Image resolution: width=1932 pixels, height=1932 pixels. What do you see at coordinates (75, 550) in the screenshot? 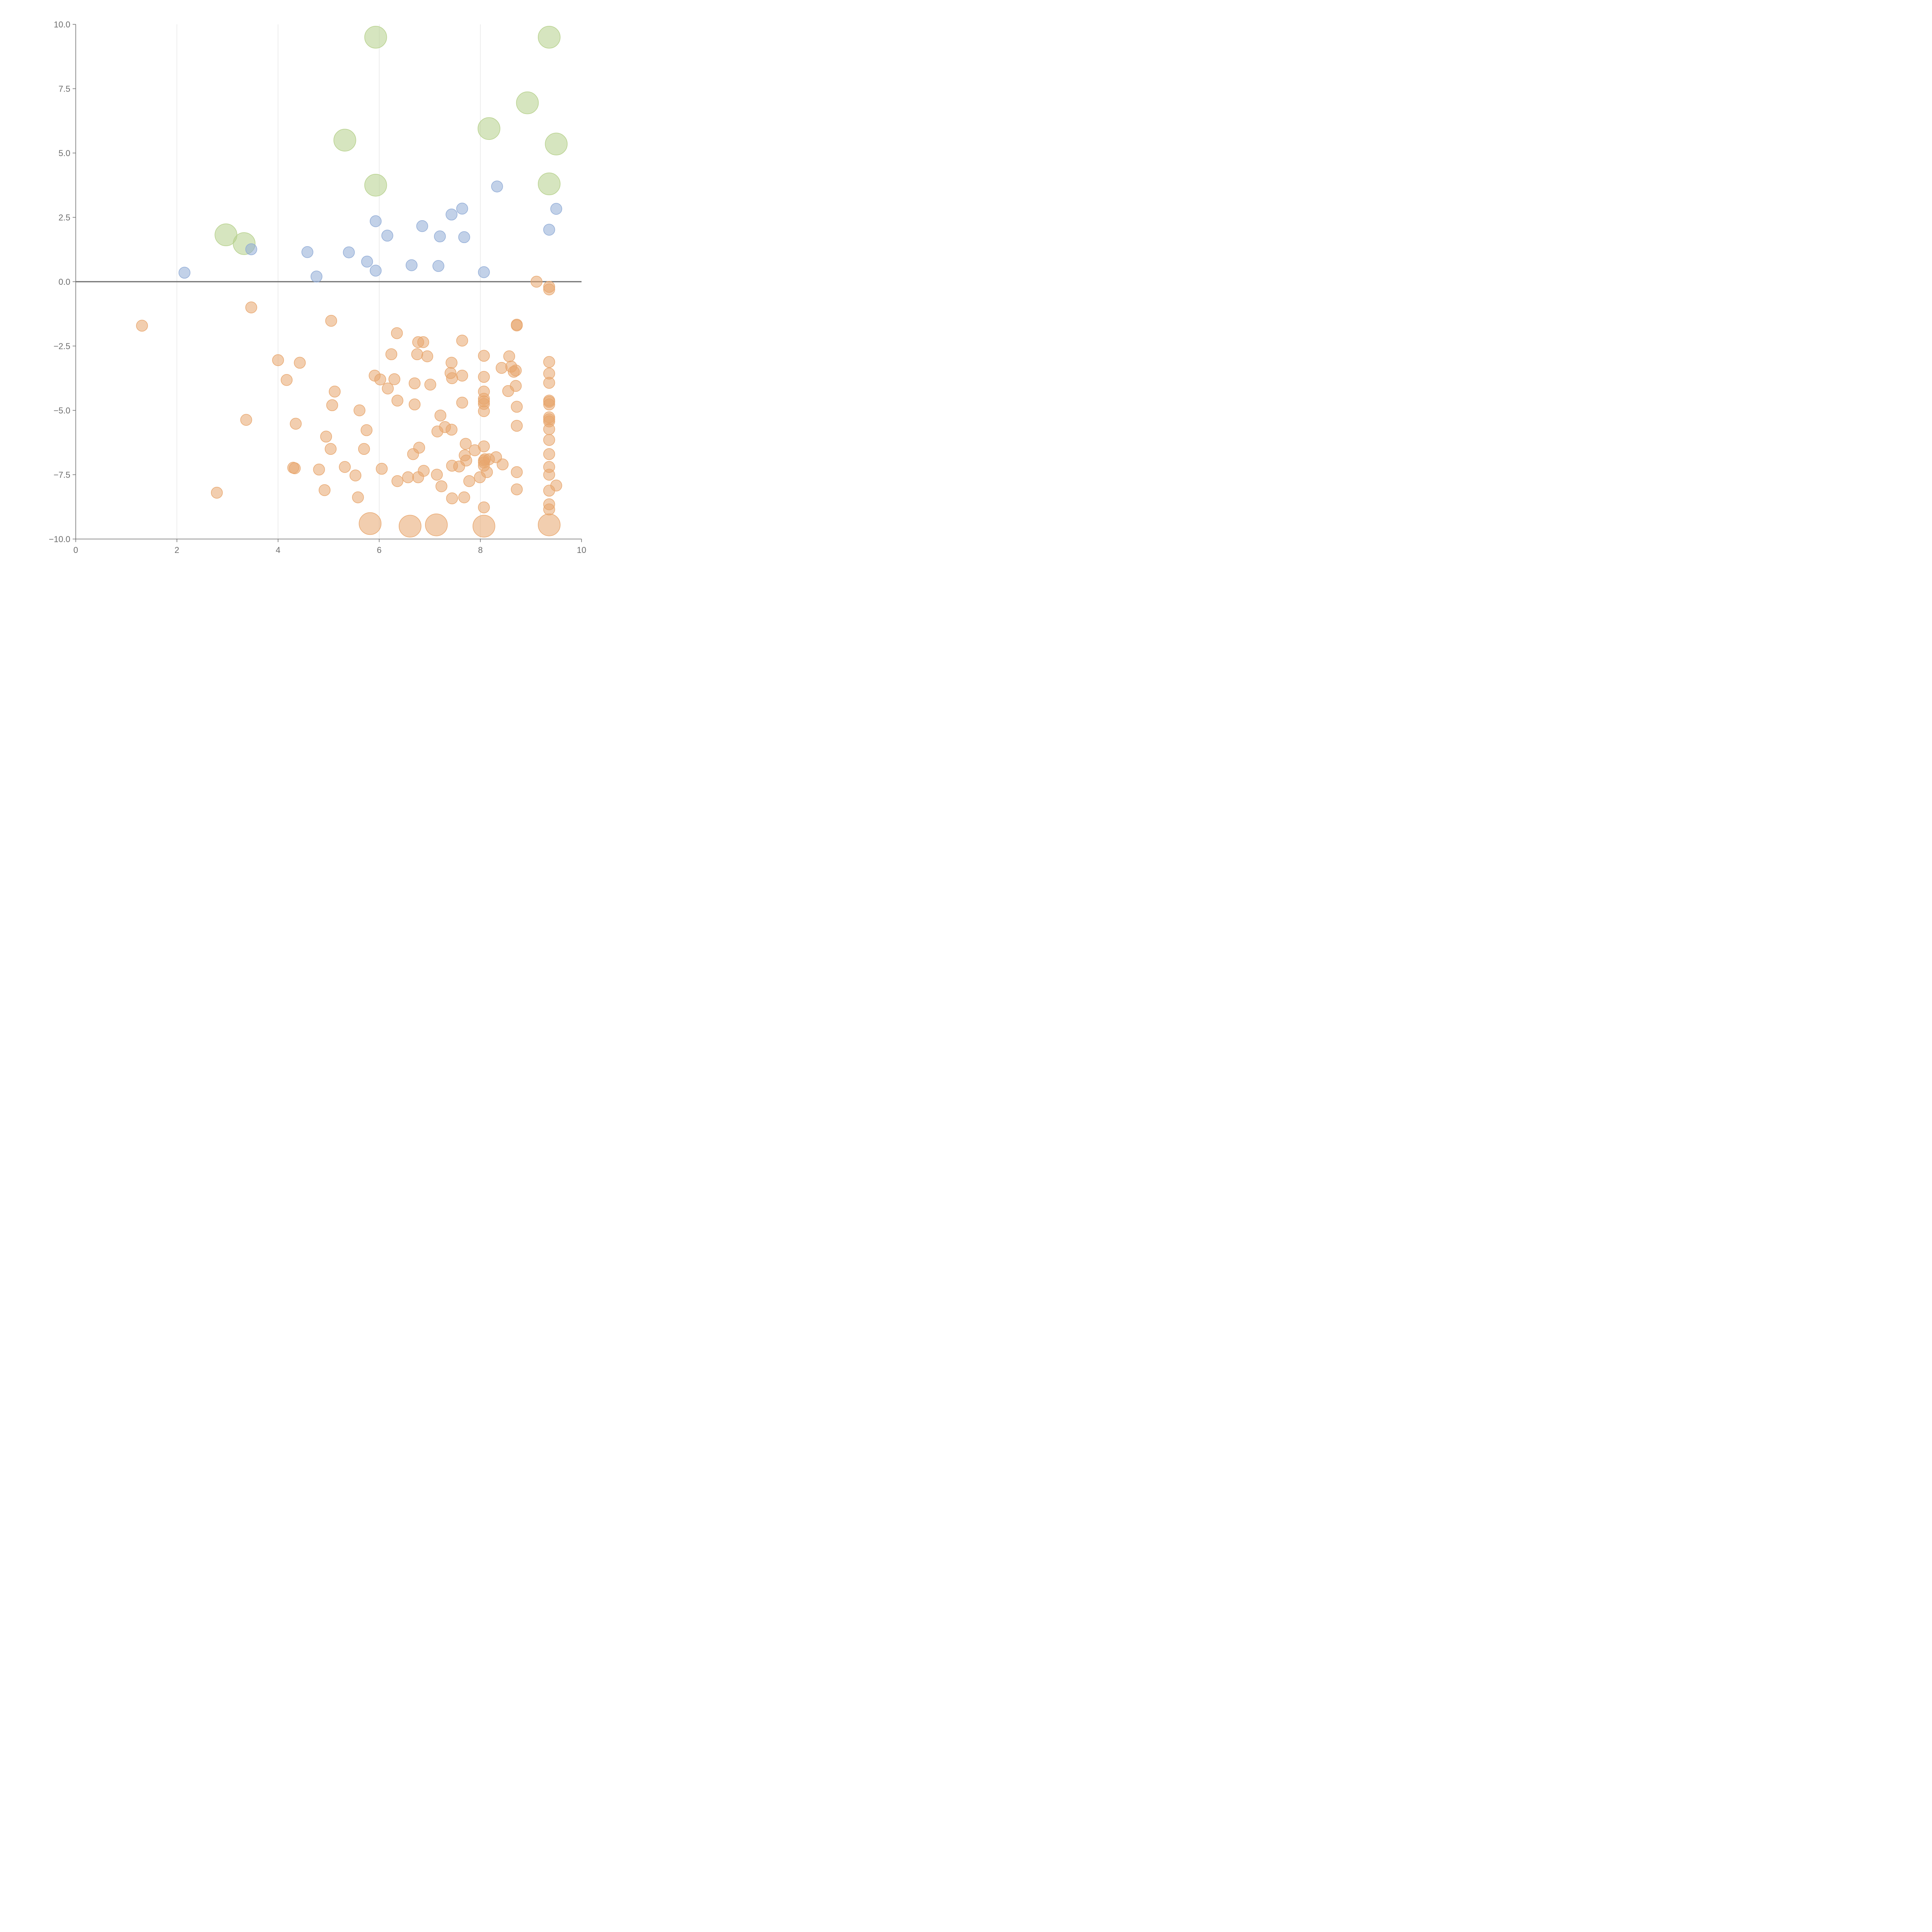
I see `x-tick-label: 0` at bounding box center [75, 550].